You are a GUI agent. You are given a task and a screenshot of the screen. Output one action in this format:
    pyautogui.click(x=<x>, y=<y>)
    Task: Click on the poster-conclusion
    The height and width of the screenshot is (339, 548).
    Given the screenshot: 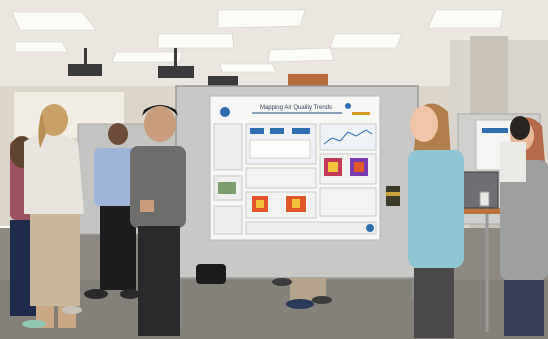 What is the action you would take?
    pyautogui.click(x=348, y=202)
    